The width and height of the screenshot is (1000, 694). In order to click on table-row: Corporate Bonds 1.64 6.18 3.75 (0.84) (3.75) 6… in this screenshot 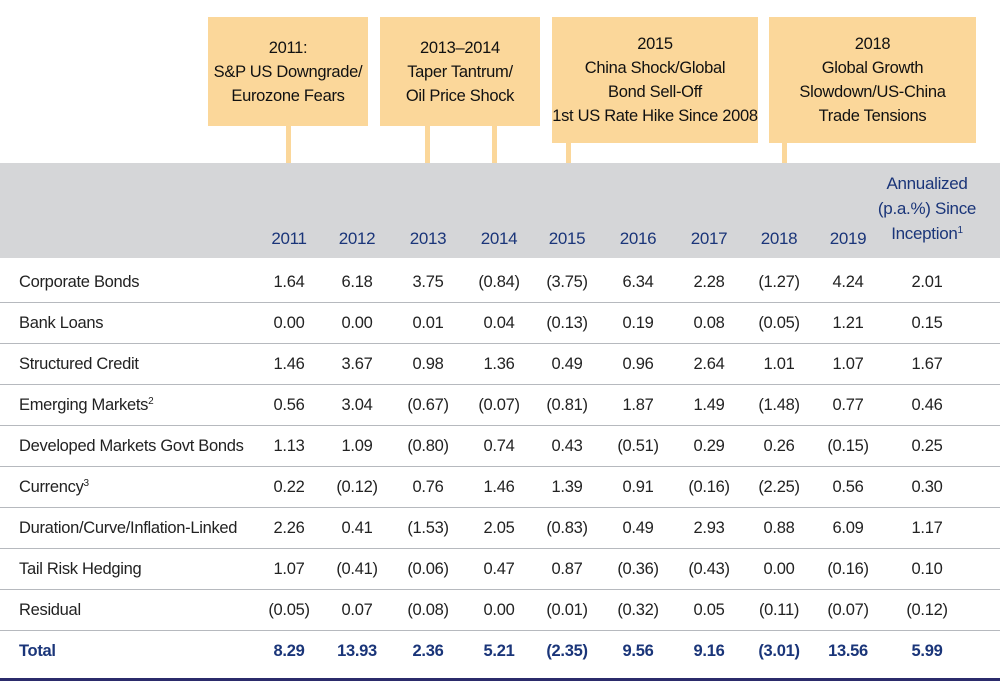, I will do `click(500, 282)`.